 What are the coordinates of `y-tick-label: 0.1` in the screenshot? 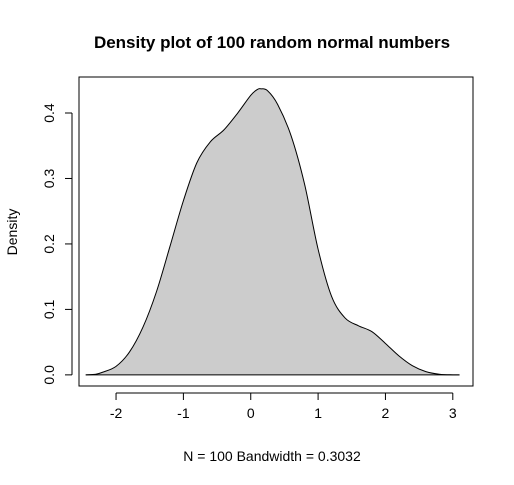 It's located at (49, 309).